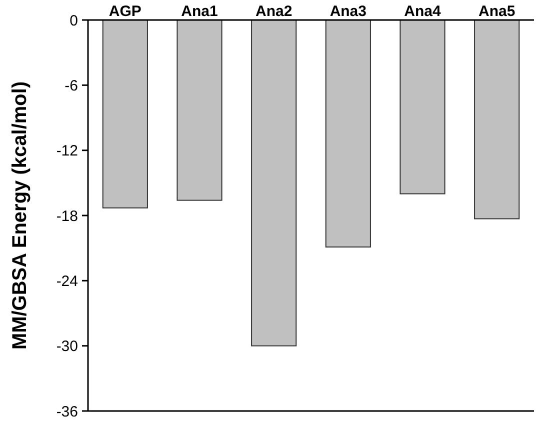 Image resolution: width=538 pixels, height=421 pixels. Describe the element at coordinates (348, 11) in the screenshot. I see `x-tick-label: Ana3` at that location.